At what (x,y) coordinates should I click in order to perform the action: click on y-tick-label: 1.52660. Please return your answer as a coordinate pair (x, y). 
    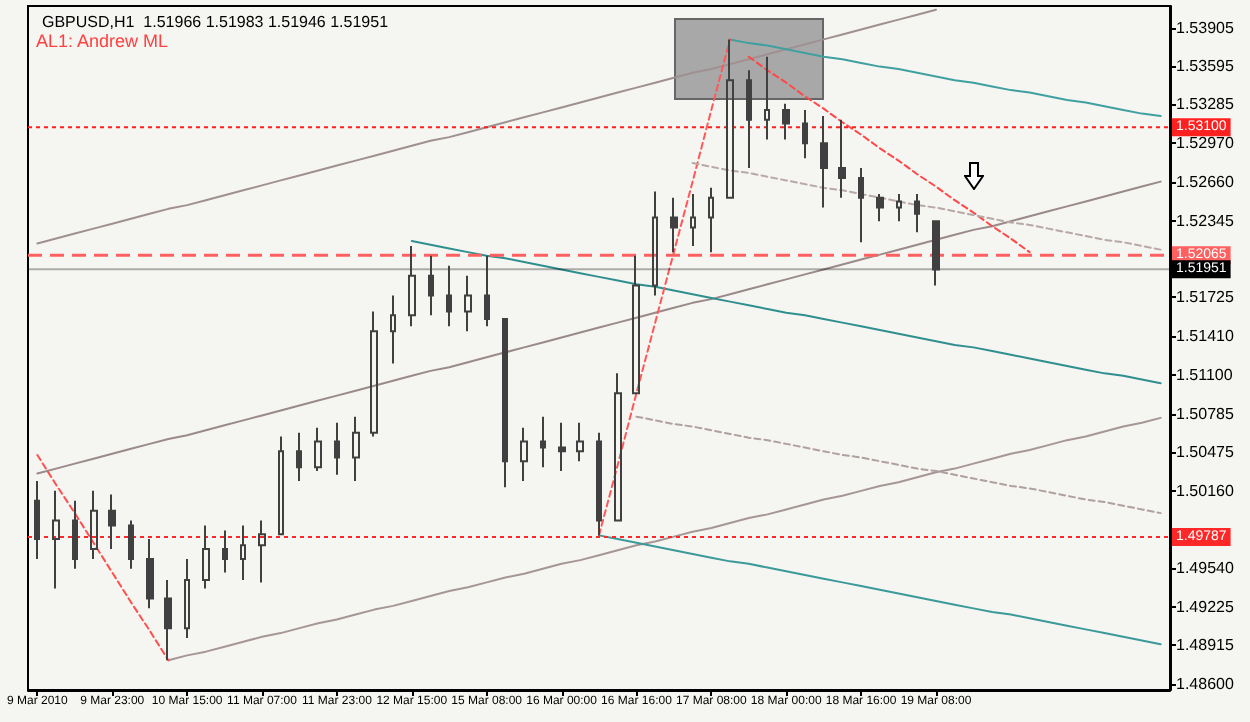
    Looking at the image, I should click on (1205, 181).